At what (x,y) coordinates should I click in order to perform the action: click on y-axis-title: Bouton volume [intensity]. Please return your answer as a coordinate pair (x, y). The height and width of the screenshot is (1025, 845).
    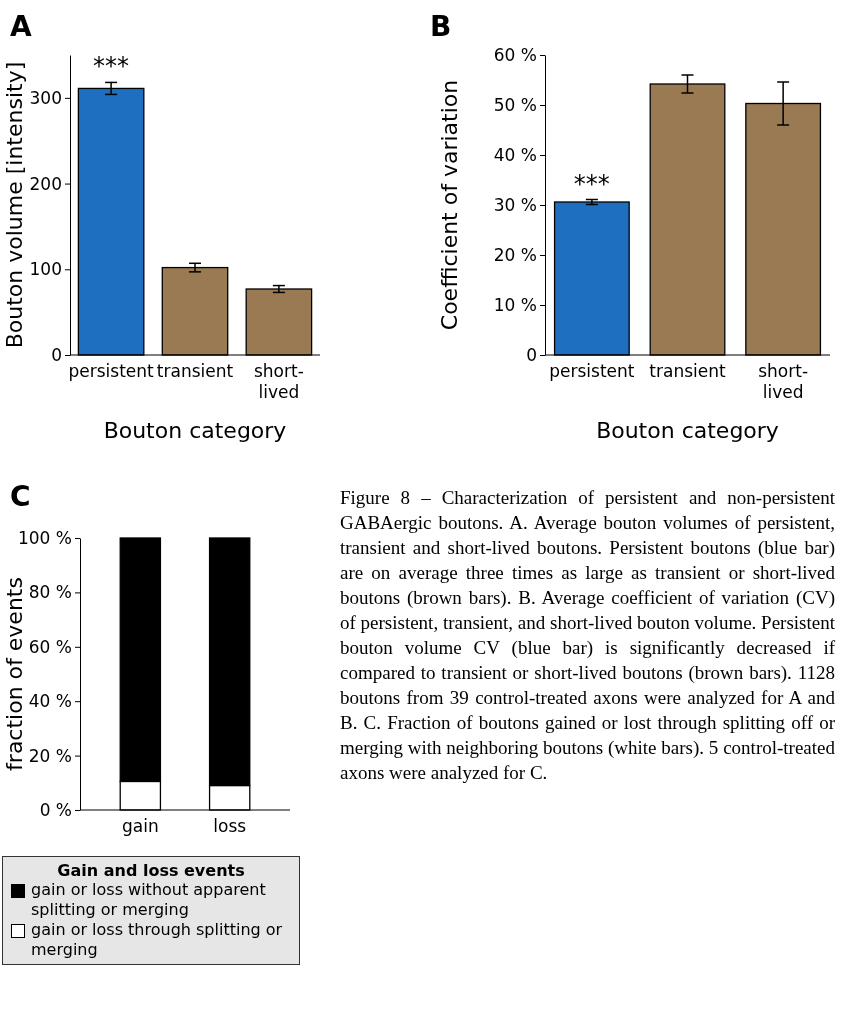
    Looking at the image, I should click on (14, 205).